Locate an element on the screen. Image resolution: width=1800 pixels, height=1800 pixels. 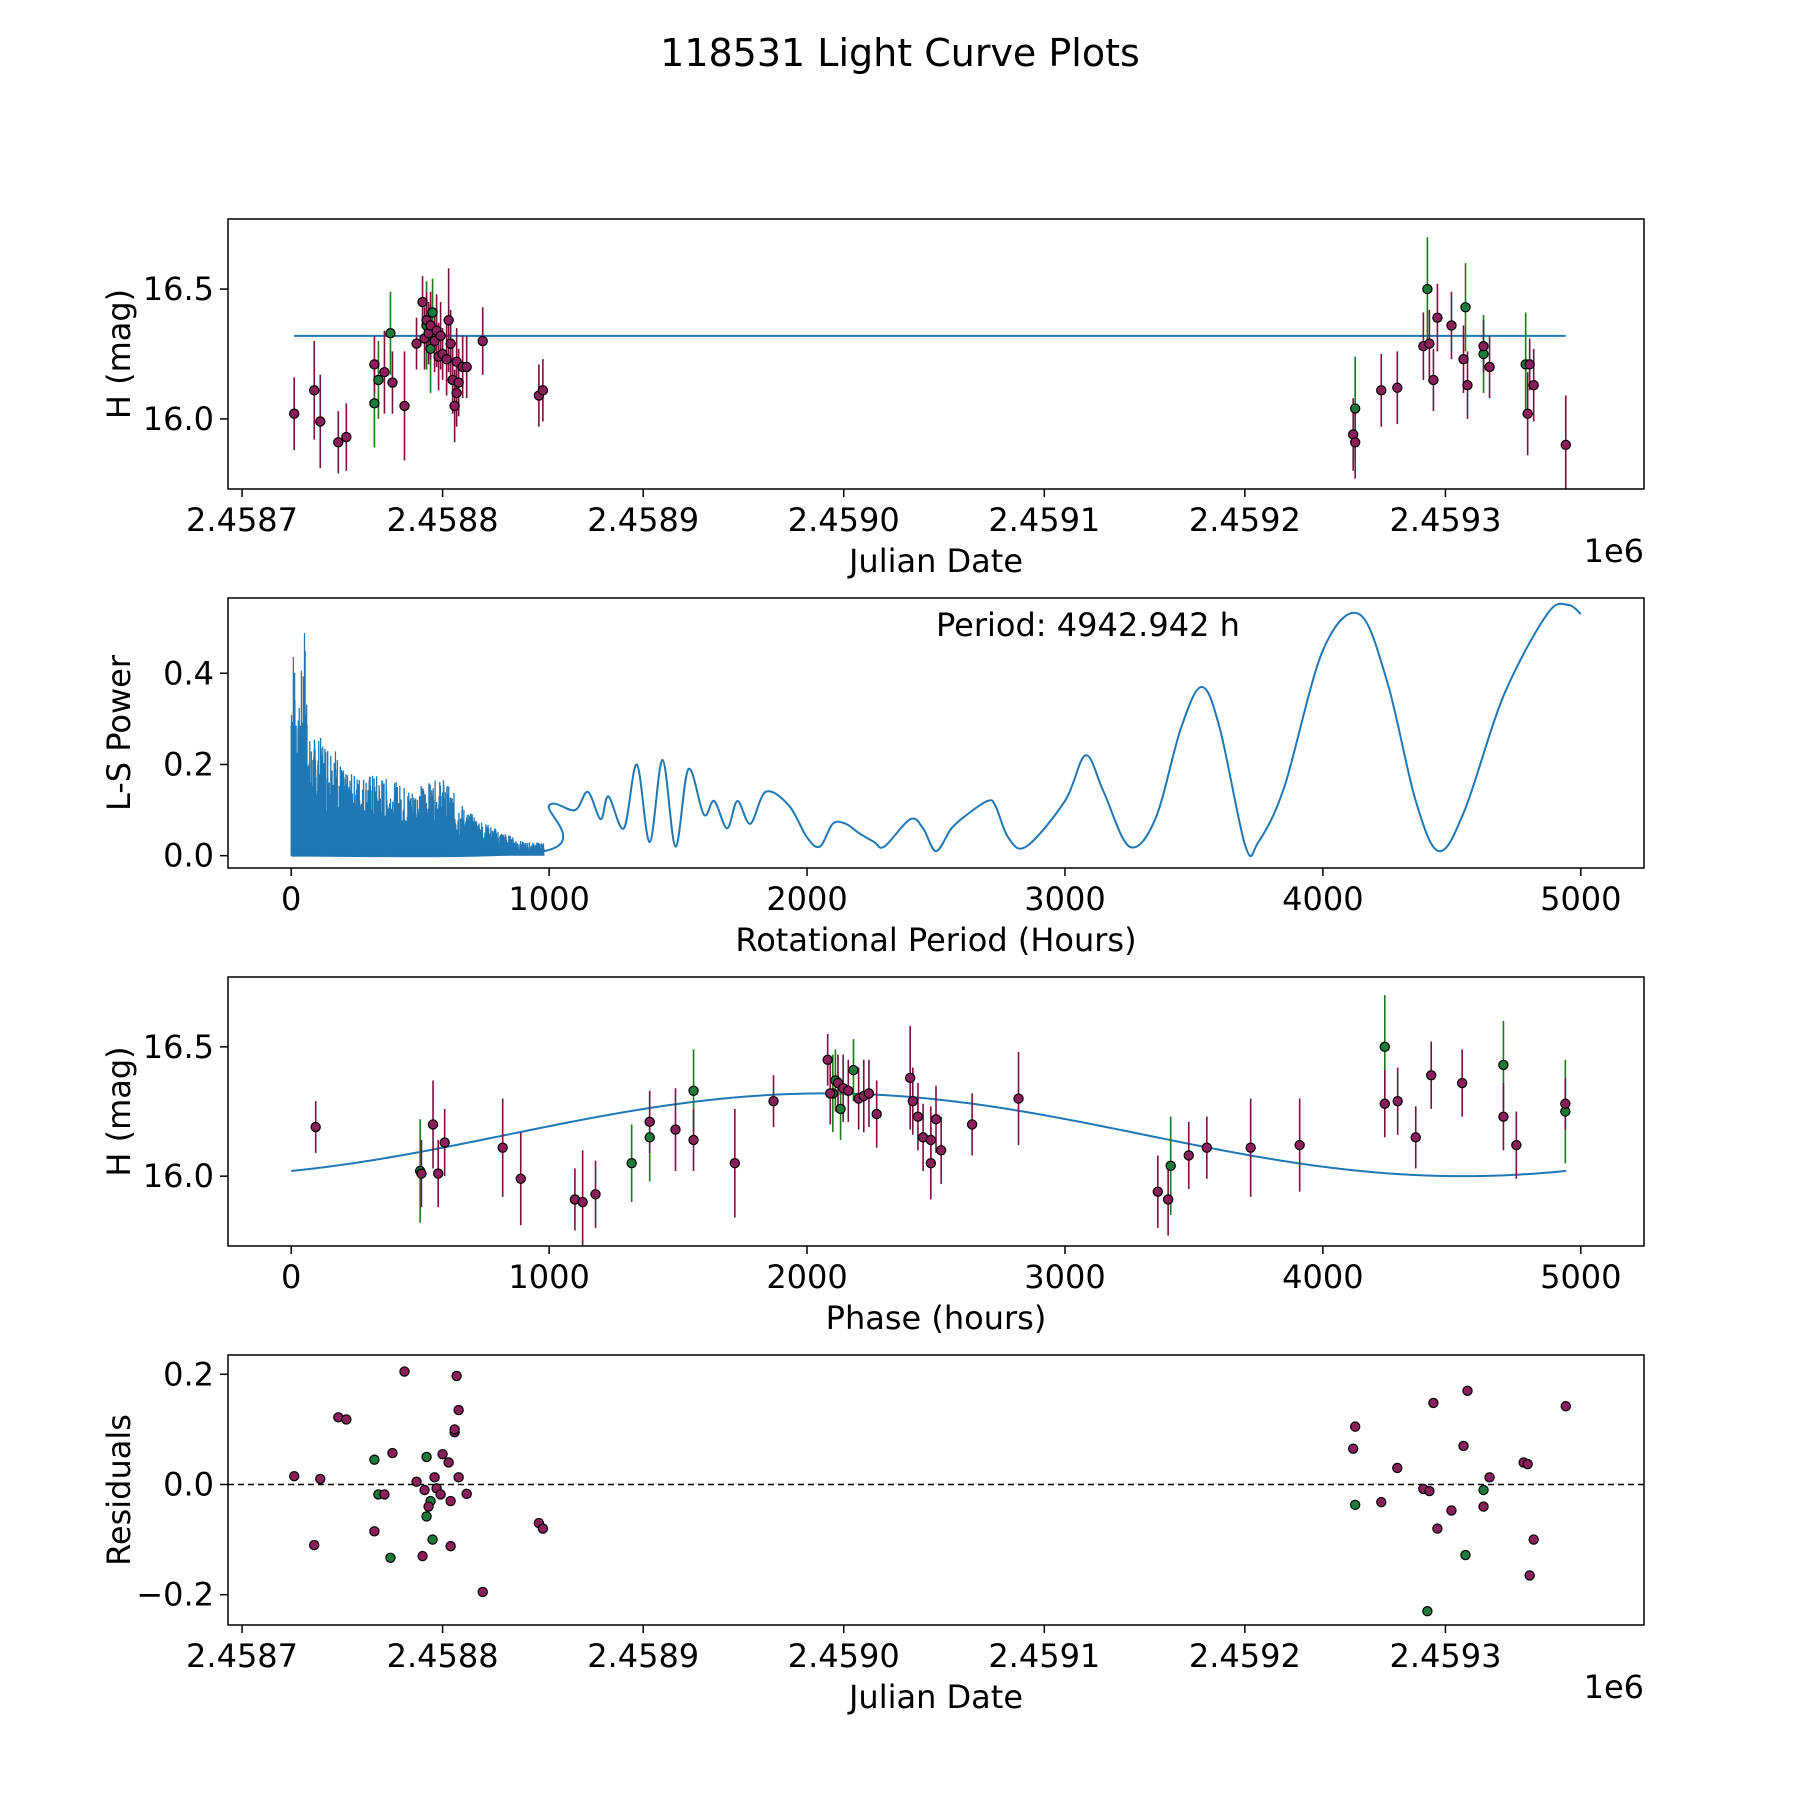
y-axis-label: H (mag) is located at coordinates (119, 1111).